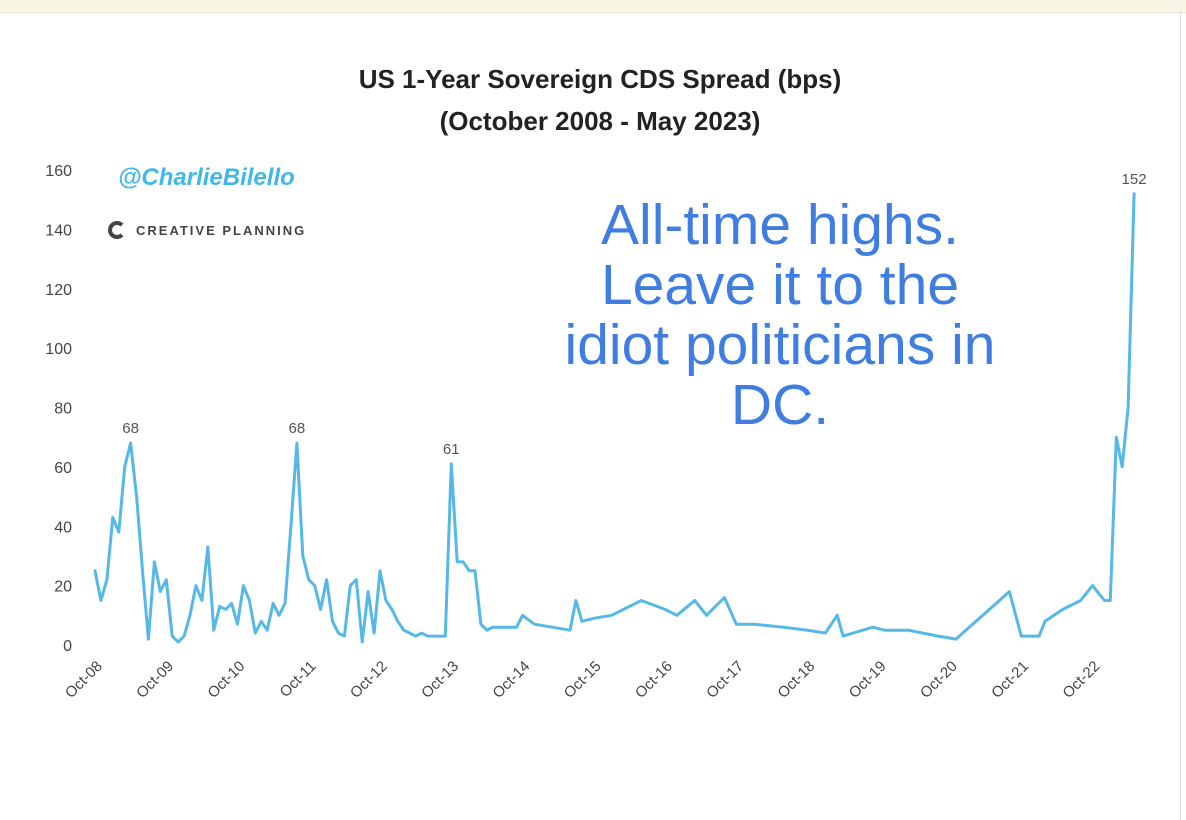  What do you see at coordinates (155, 680) in the screenshot?
I see `x-tick-label: Oct-09` at bounding box center [155, 680].